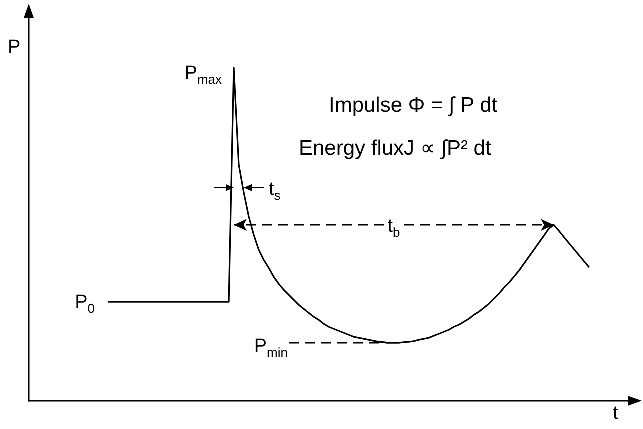 This screenshot has height=429, width=643. Describe the element at coordinates (395, 148) in the screenshot. I see `annotation: Energy fluxJ ∝ ∫P² dt` at that location.